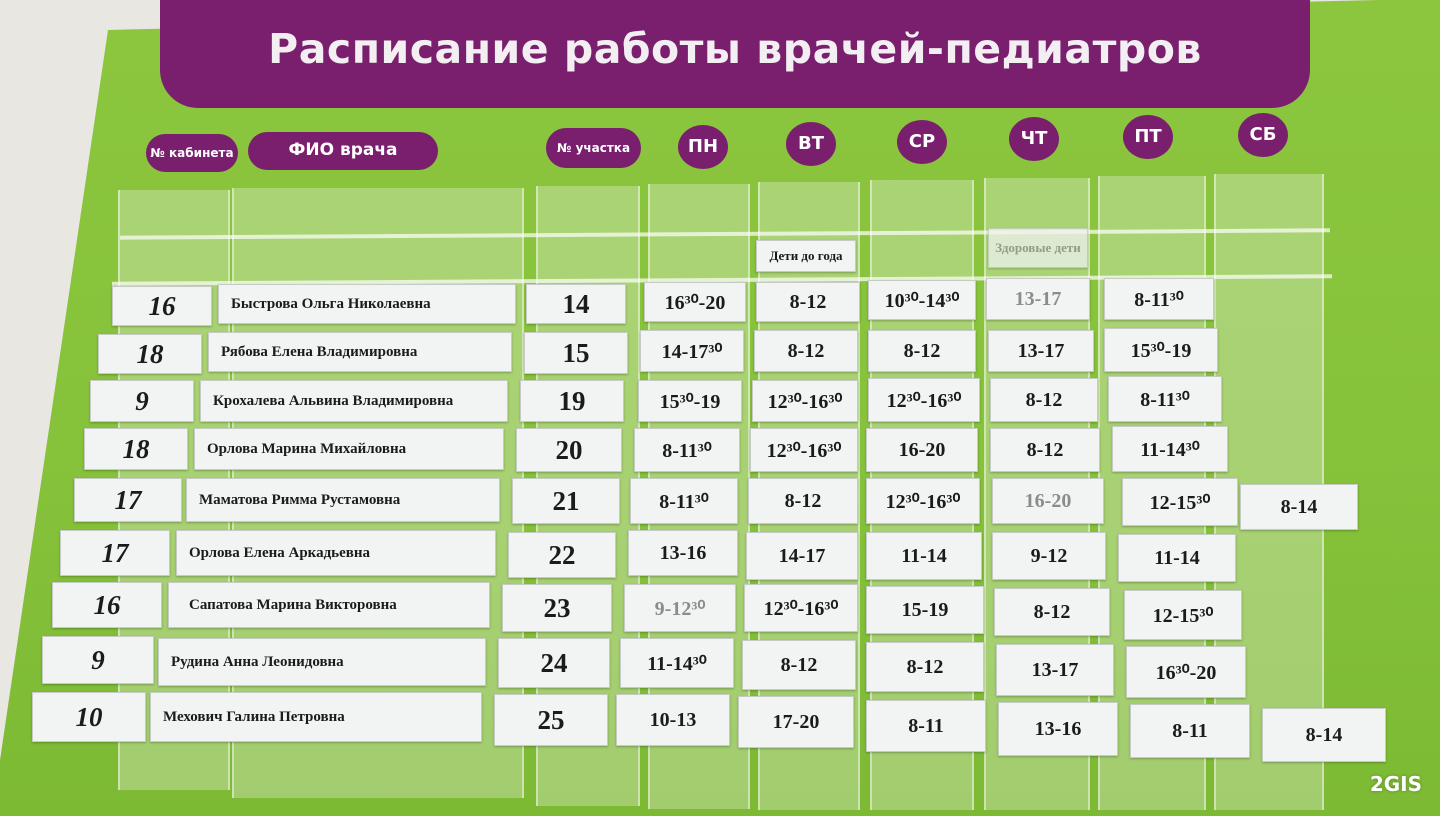  Describe the element at coordinates (1395, 784) in the screenshot. I see `watermark-2gis: 2GIS` at that location.